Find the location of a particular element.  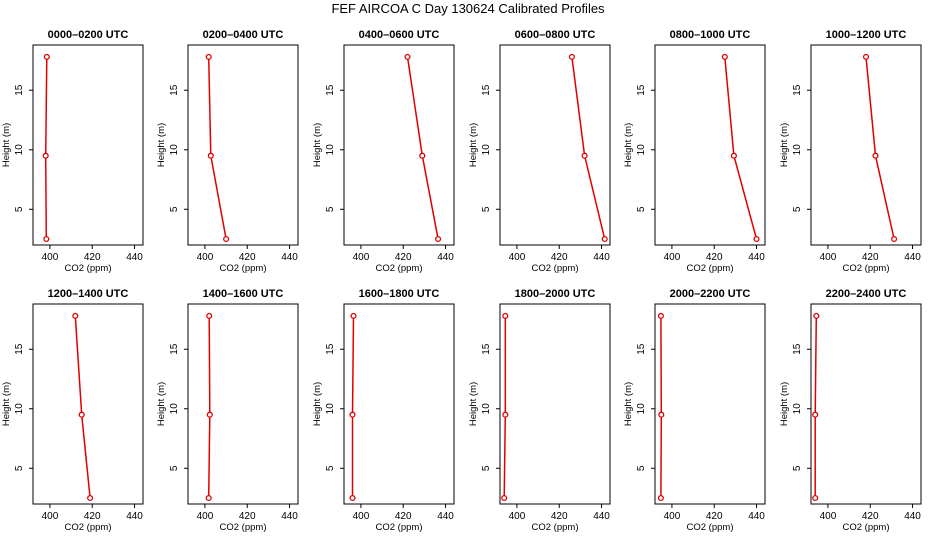

panel-title: 0800–1000 UTC is located at coordinates (710, 35).